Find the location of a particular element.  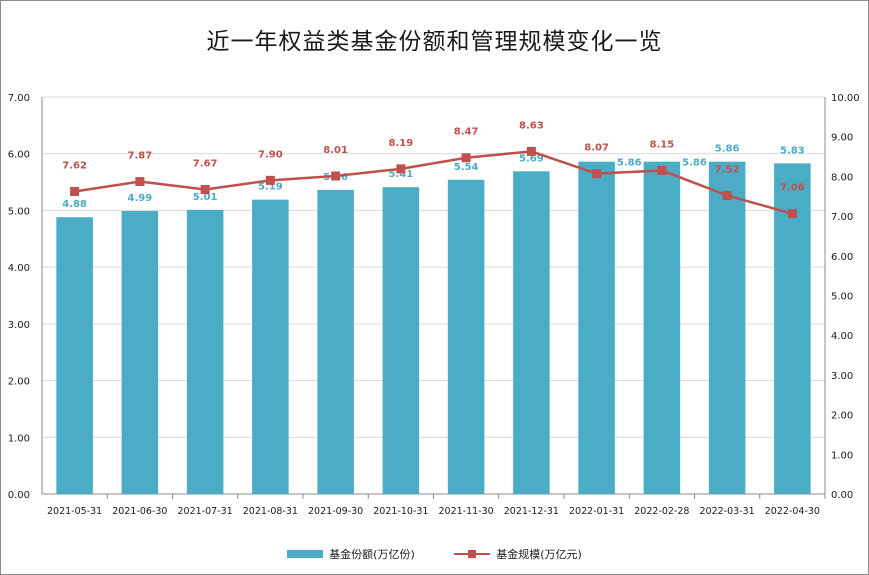

x-tick-label: 2021-05-31 is located at coordinates (74, 511).